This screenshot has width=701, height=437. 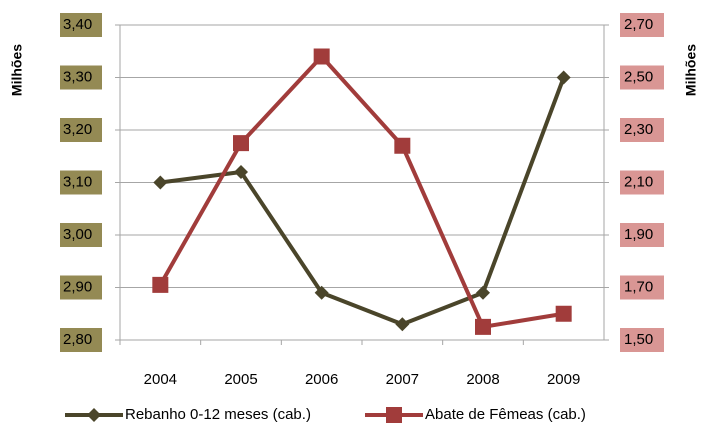 What do you see at coordinates (638, 76) in the screenshot?
I see `y2-tick-label: 2,50` at bounding box center [638, 76].